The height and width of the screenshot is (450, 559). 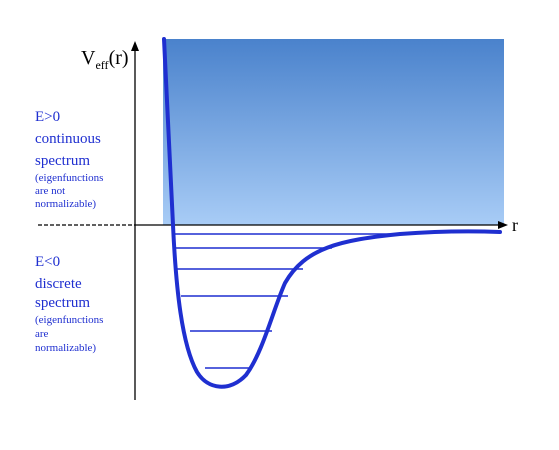 I want to click on negative-note-line3: normalizable), so click(x=65, y=348).